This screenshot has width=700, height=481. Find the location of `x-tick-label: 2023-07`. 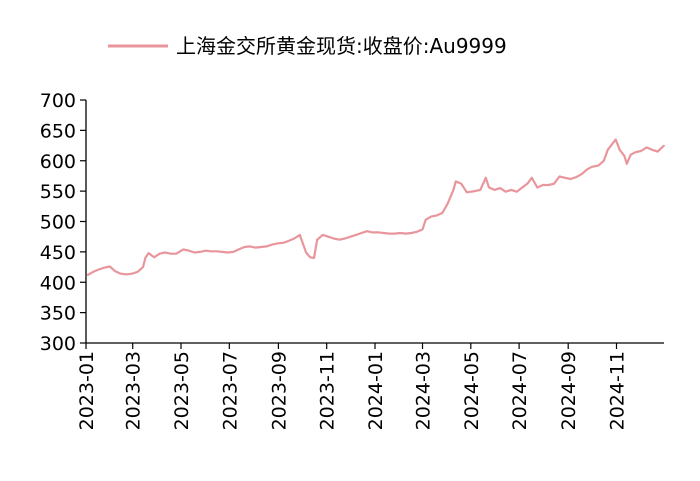

x-tick-label: 2023-07 is located at coordinates (230, 390).